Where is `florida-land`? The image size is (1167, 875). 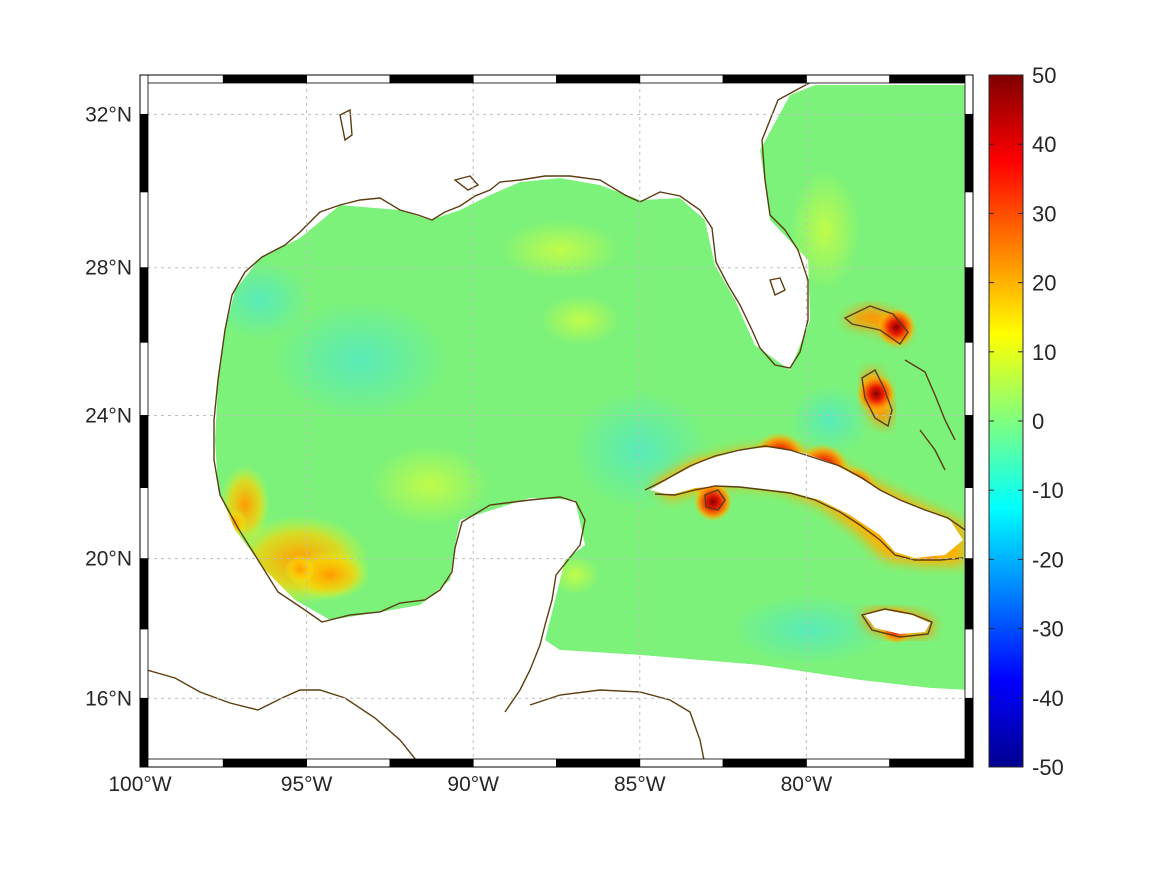 florida-land is located at coordinates (757, 295).